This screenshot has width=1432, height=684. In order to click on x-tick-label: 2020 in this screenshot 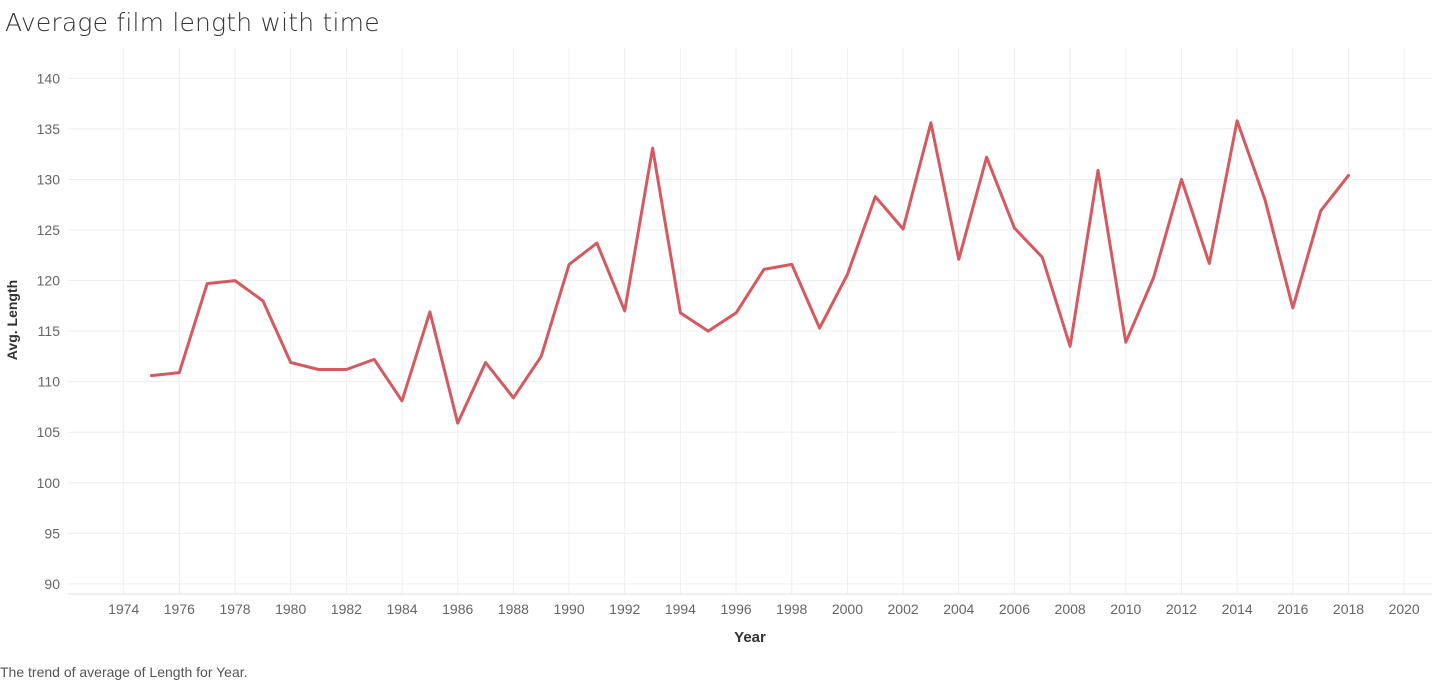, I will do `click(1404, 609)`.